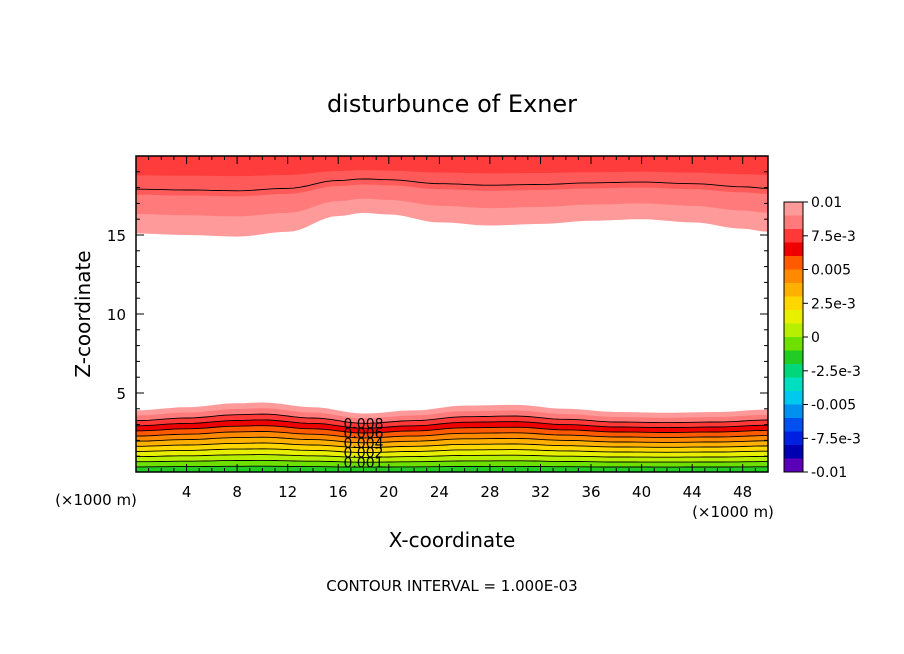 This screenshot has height=654, width=904. Describe the element at coordinates (833, 304) in the screenshot. I see `colorbar-label: 2.5e-3` at that location.